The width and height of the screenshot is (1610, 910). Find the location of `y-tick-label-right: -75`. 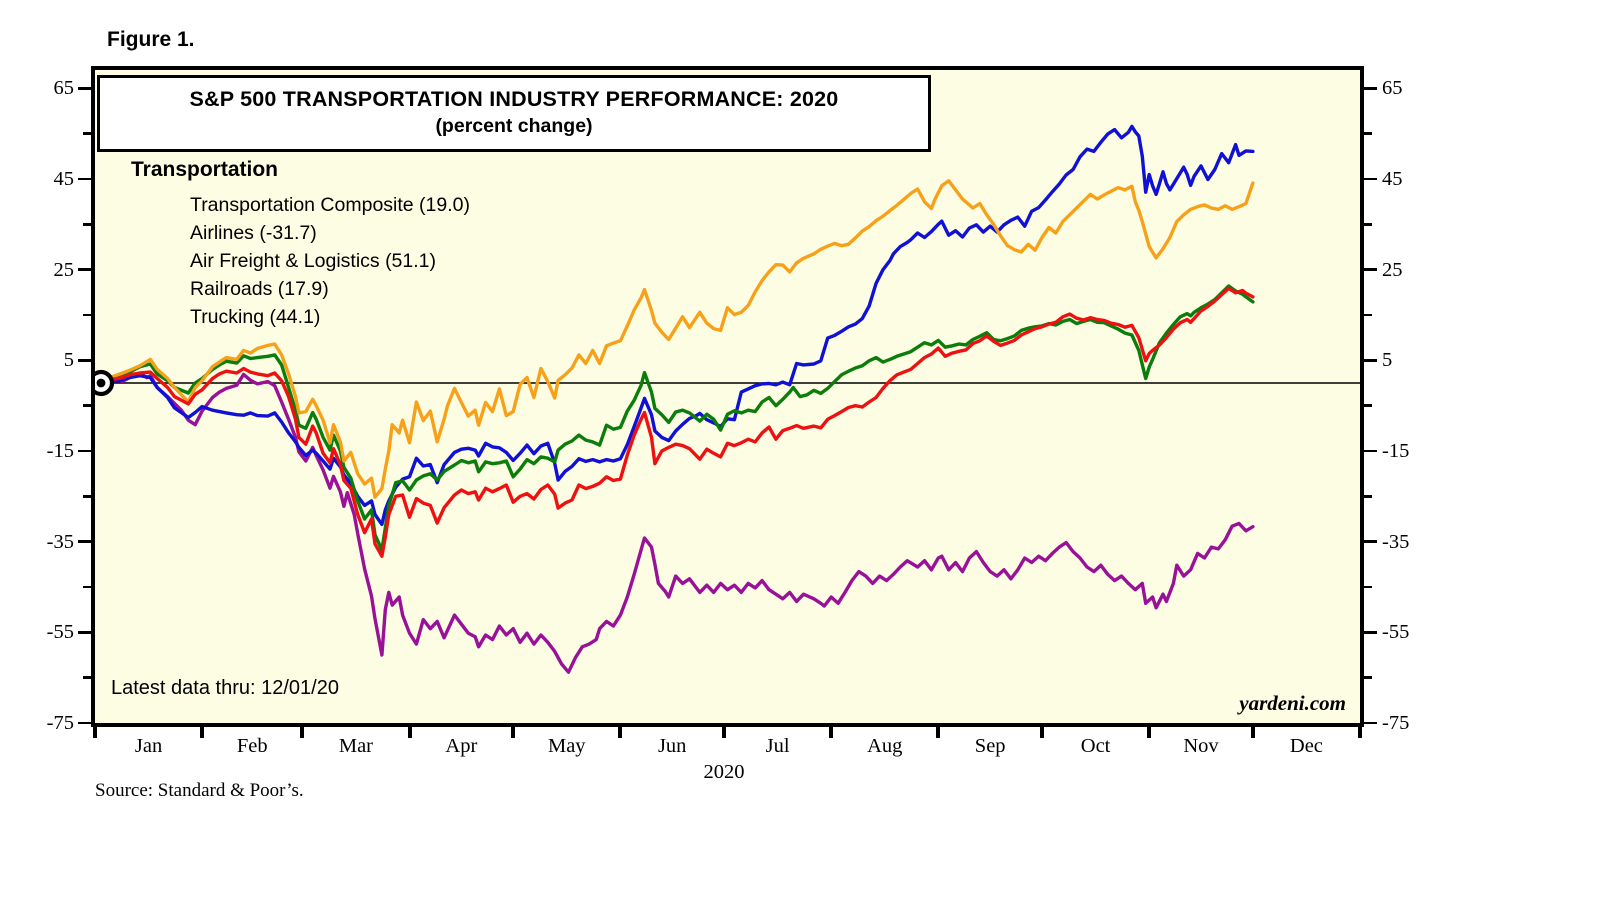

y-tick-label-right: -75 is located at coordinates (1396, 722).